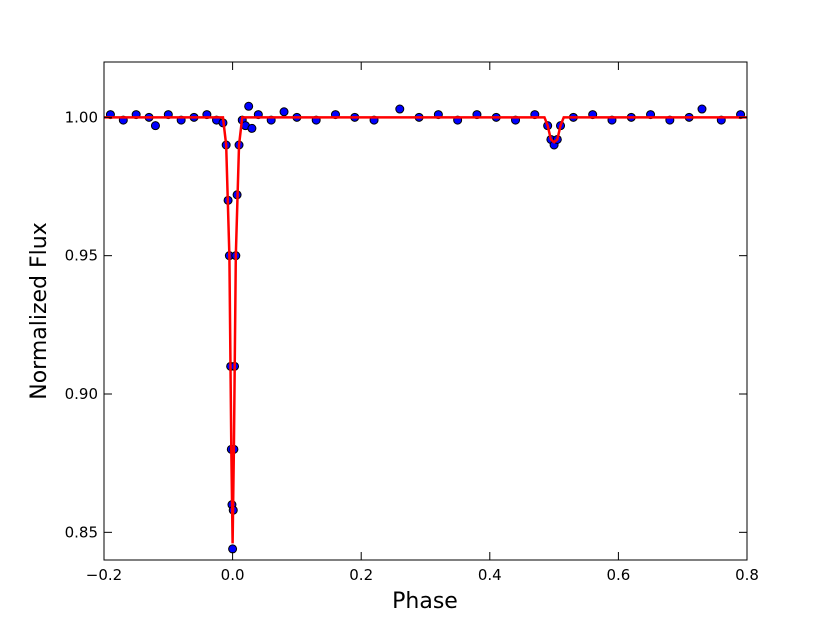 The width and height of the screenshot is (830, 623). I want to click on y-tick-label: 0.90, so click(81, 394).